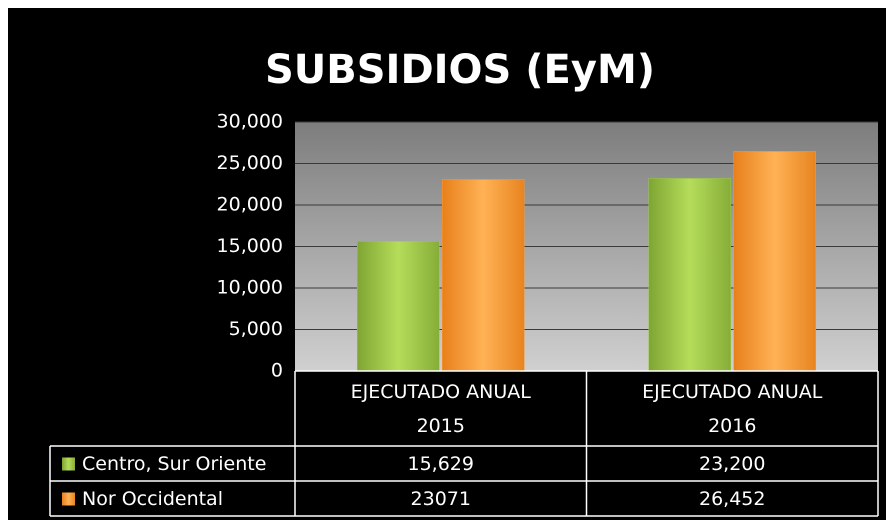 This screenshot has width=894, height=528. I want to click on category-cell: EJECUTADO ANUAL 2015, so click(440, 409).